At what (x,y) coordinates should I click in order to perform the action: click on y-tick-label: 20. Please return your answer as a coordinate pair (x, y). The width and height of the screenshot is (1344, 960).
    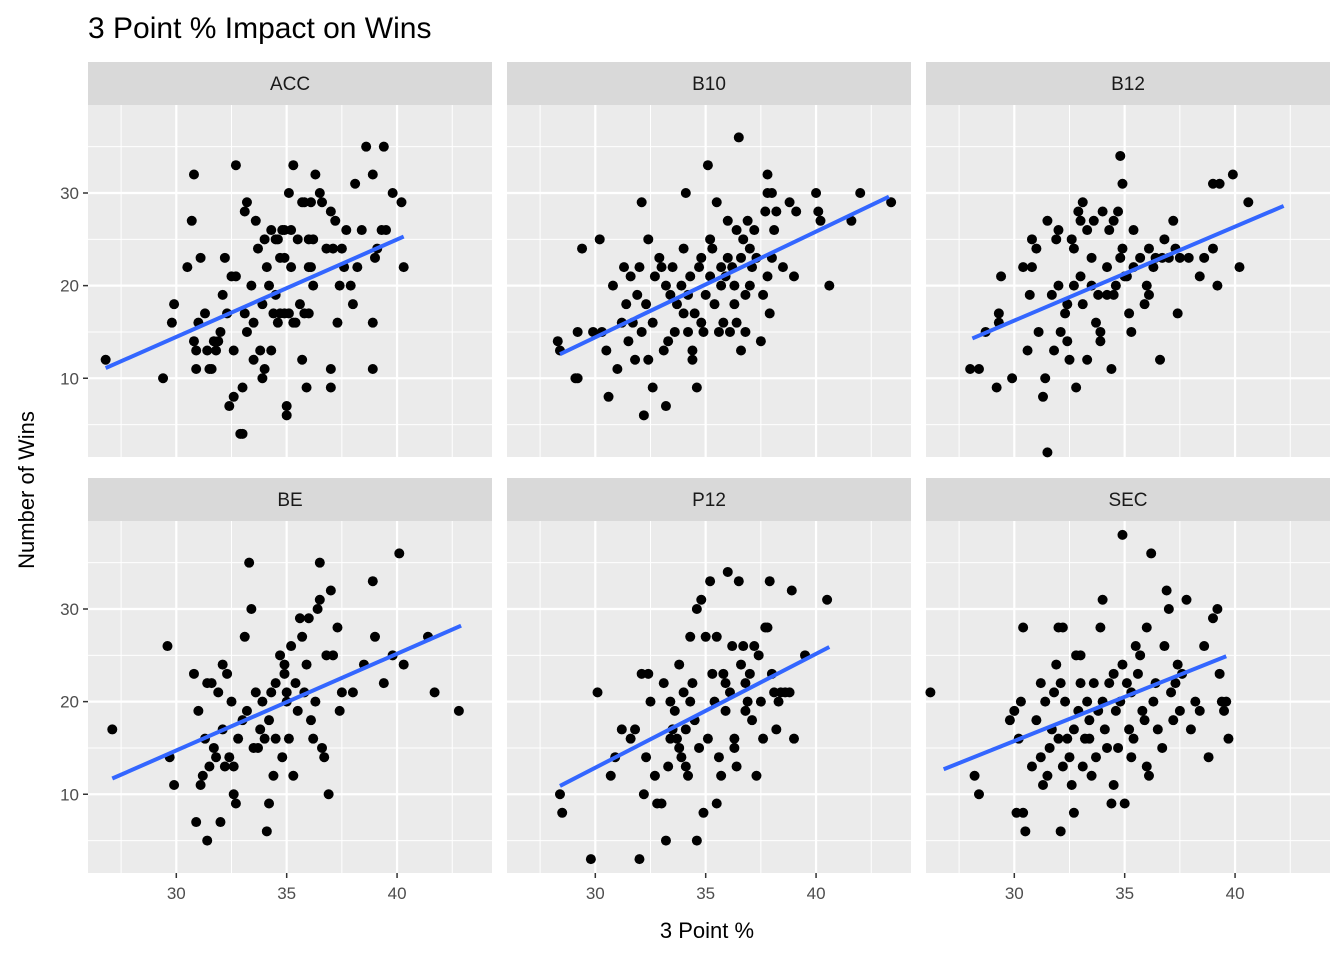
    Looking at the image, I should click on (69, 702).